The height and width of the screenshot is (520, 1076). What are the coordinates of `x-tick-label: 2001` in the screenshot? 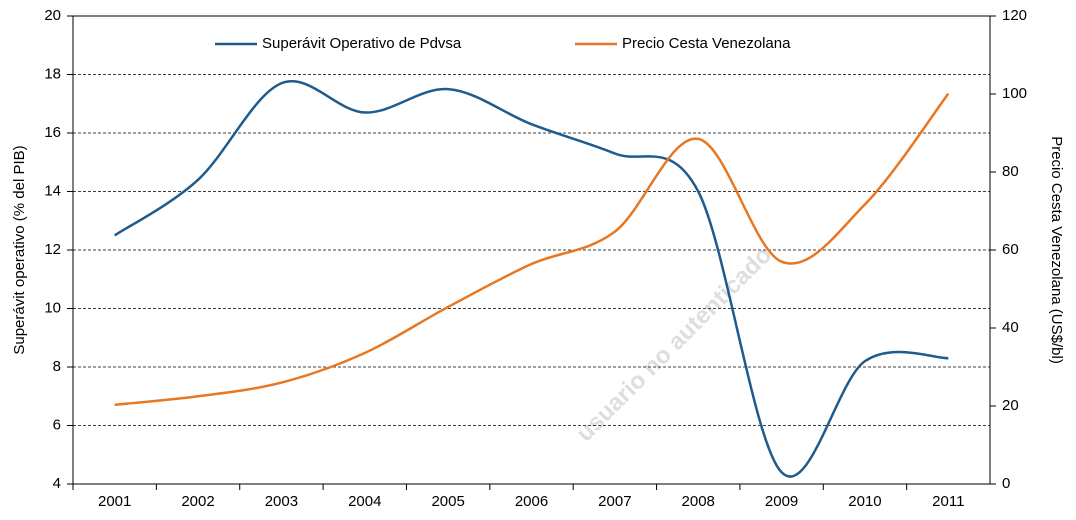 It's located at (114, 501).